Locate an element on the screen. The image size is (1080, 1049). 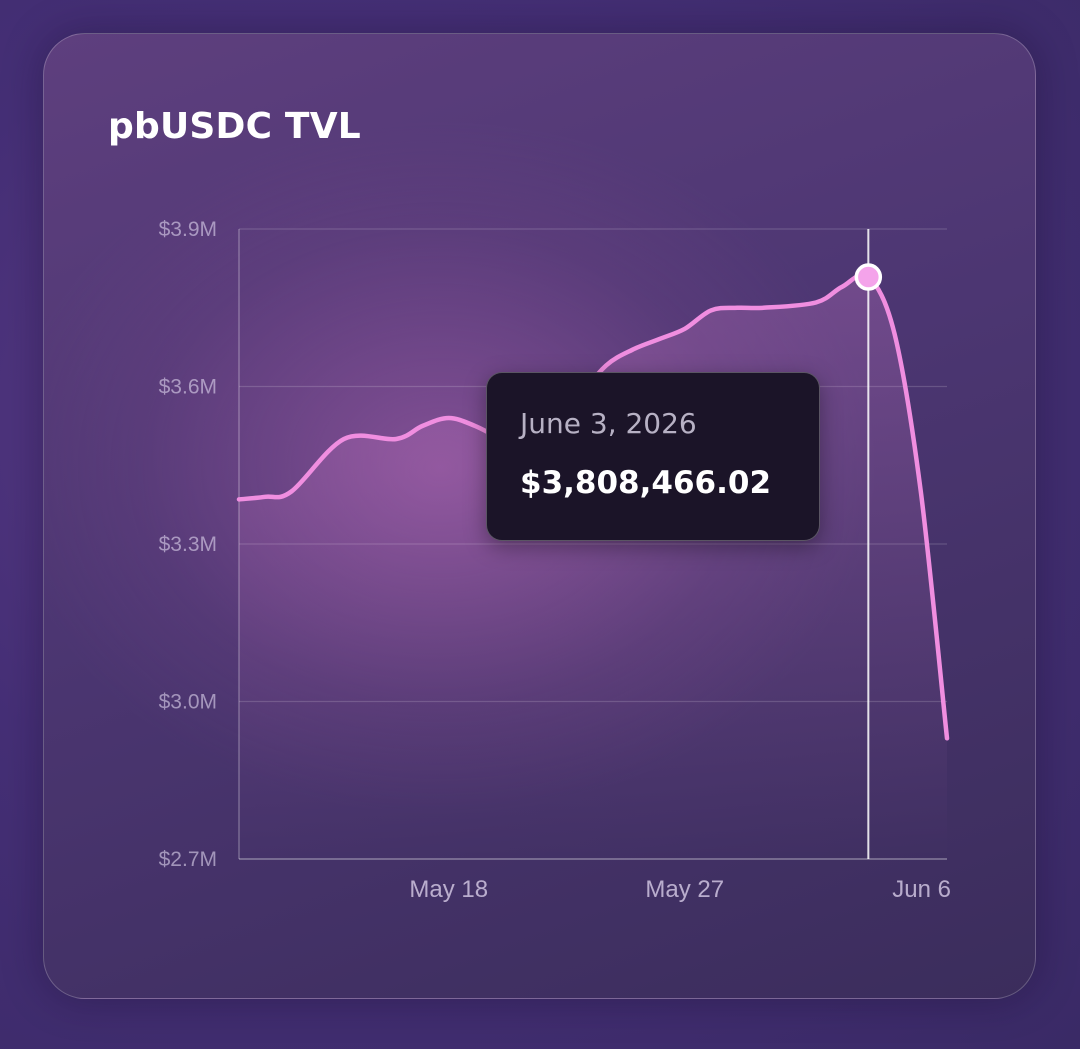
y-tick-label: $3.6M is located at coordinates (188, 387).